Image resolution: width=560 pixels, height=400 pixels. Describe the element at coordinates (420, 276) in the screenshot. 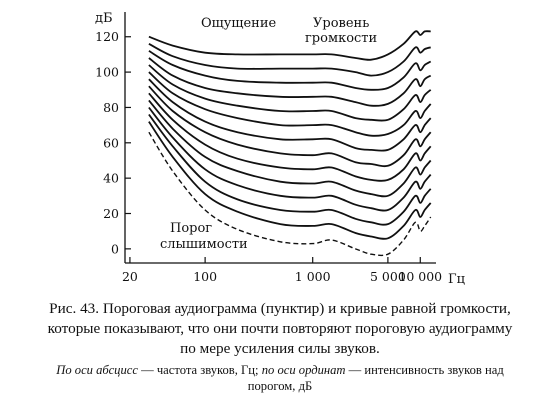

I see `x-tick-label: 10 000` at that location.